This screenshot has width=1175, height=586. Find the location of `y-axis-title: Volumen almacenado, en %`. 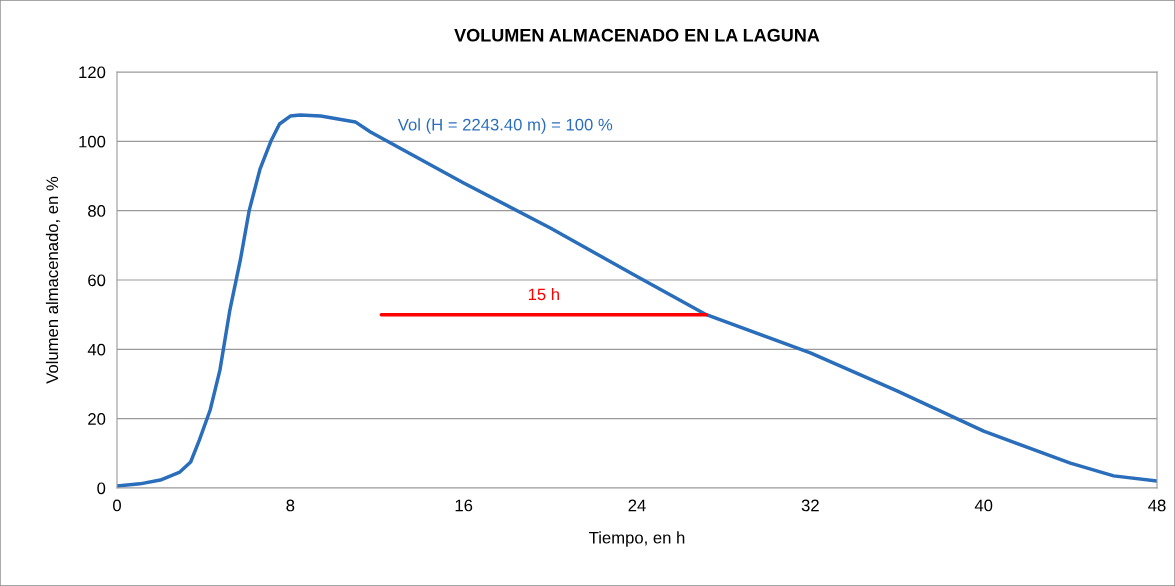

y-axis-title: Volumen almacenado, en % is located at coordinates (53, 280).